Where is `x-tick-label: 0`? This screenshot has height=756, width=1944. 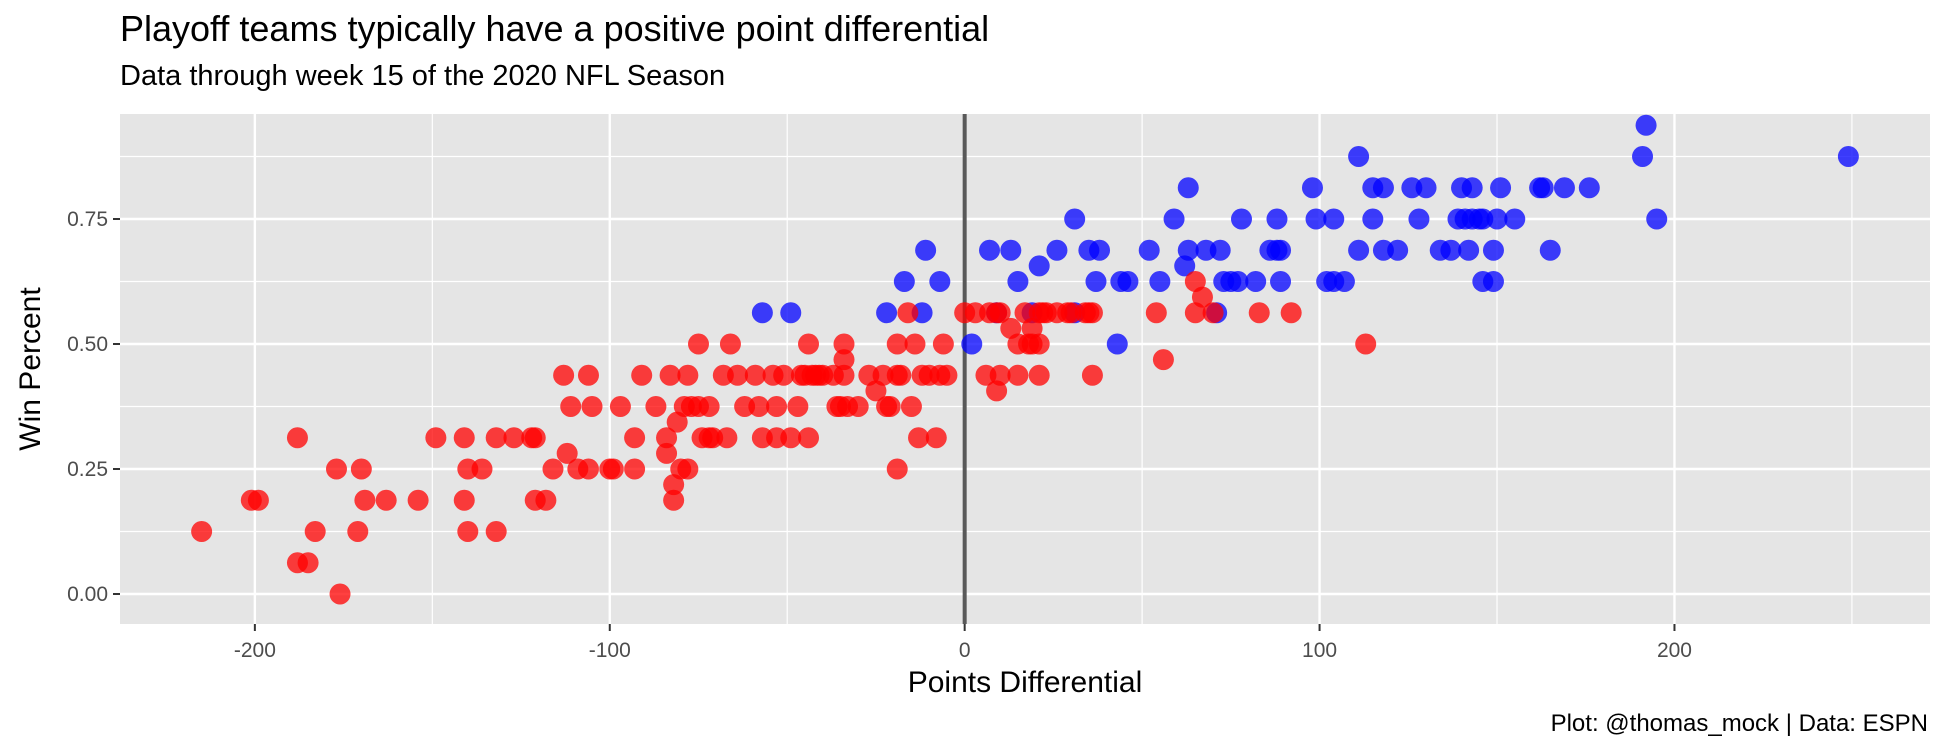 x-tick-label: 0 is located at coordinates (965, 650).